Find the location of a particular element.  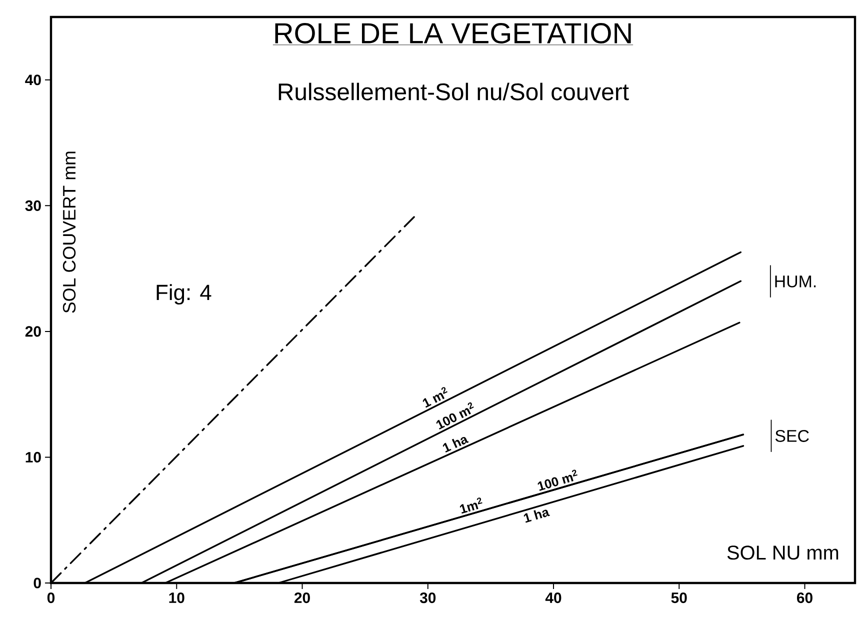

x-tick-label: 30 is located at coordinates (428, 598).